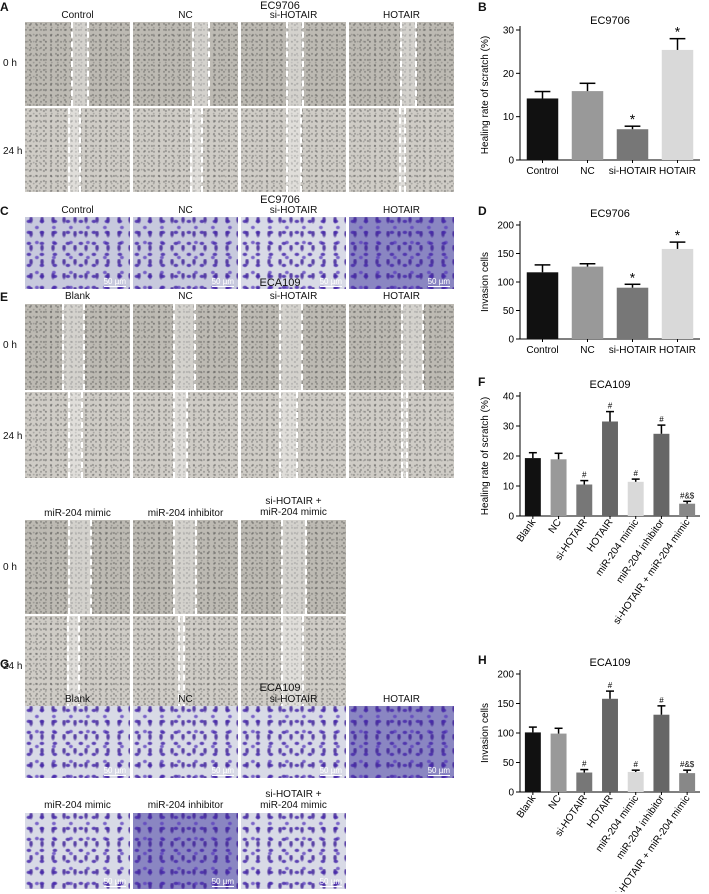 The width and height of the screenshot is (709, 894). Describe the element at coordinates (5, 664) in the screenshot. I see `panel-label-g: G` at that location.